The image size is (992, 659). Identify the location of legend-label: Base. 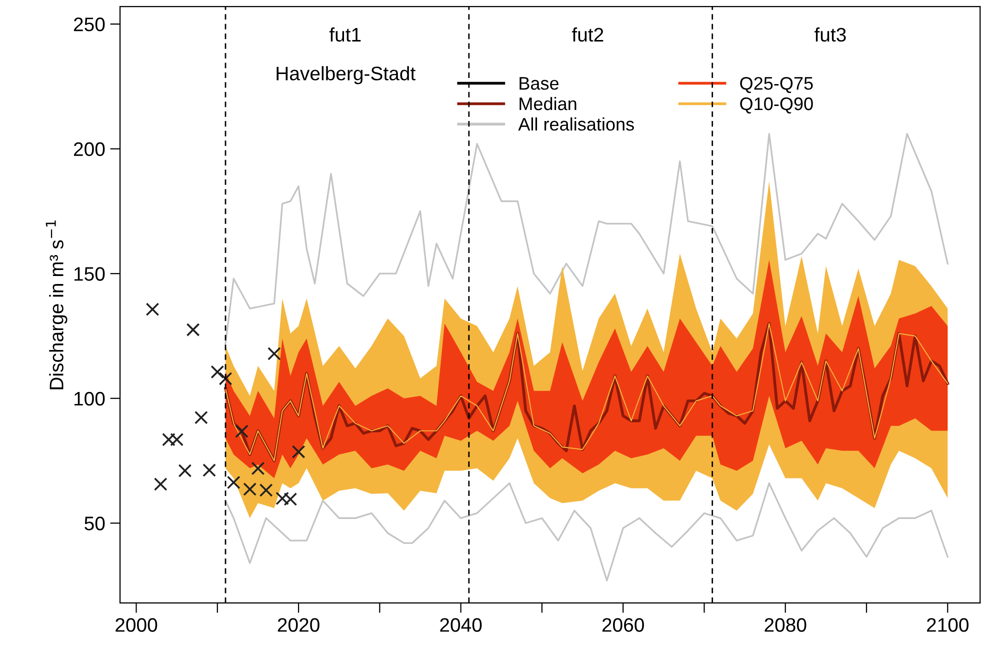
(539, 83).